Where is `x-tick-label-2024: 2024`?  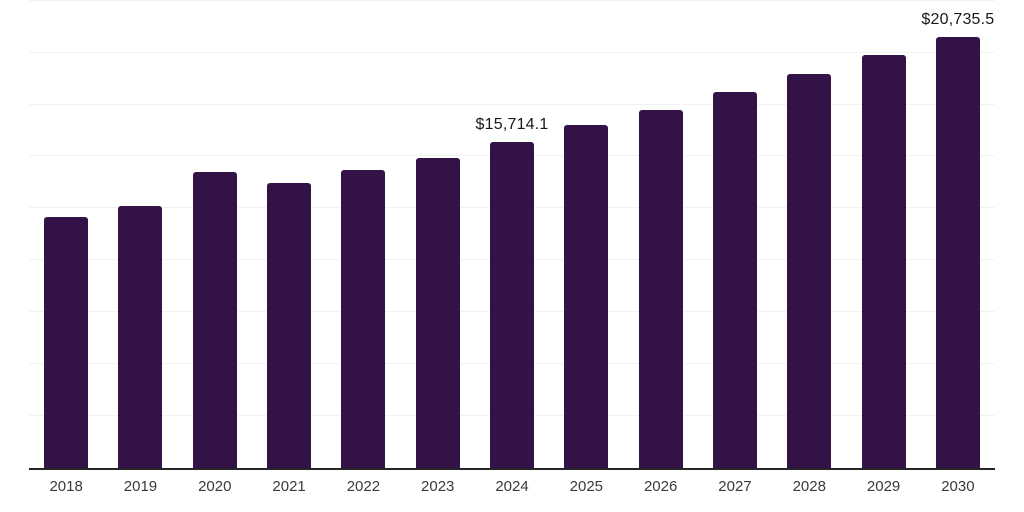 x-tick-label-2024: 2024 is located at coordinates (512, 486).